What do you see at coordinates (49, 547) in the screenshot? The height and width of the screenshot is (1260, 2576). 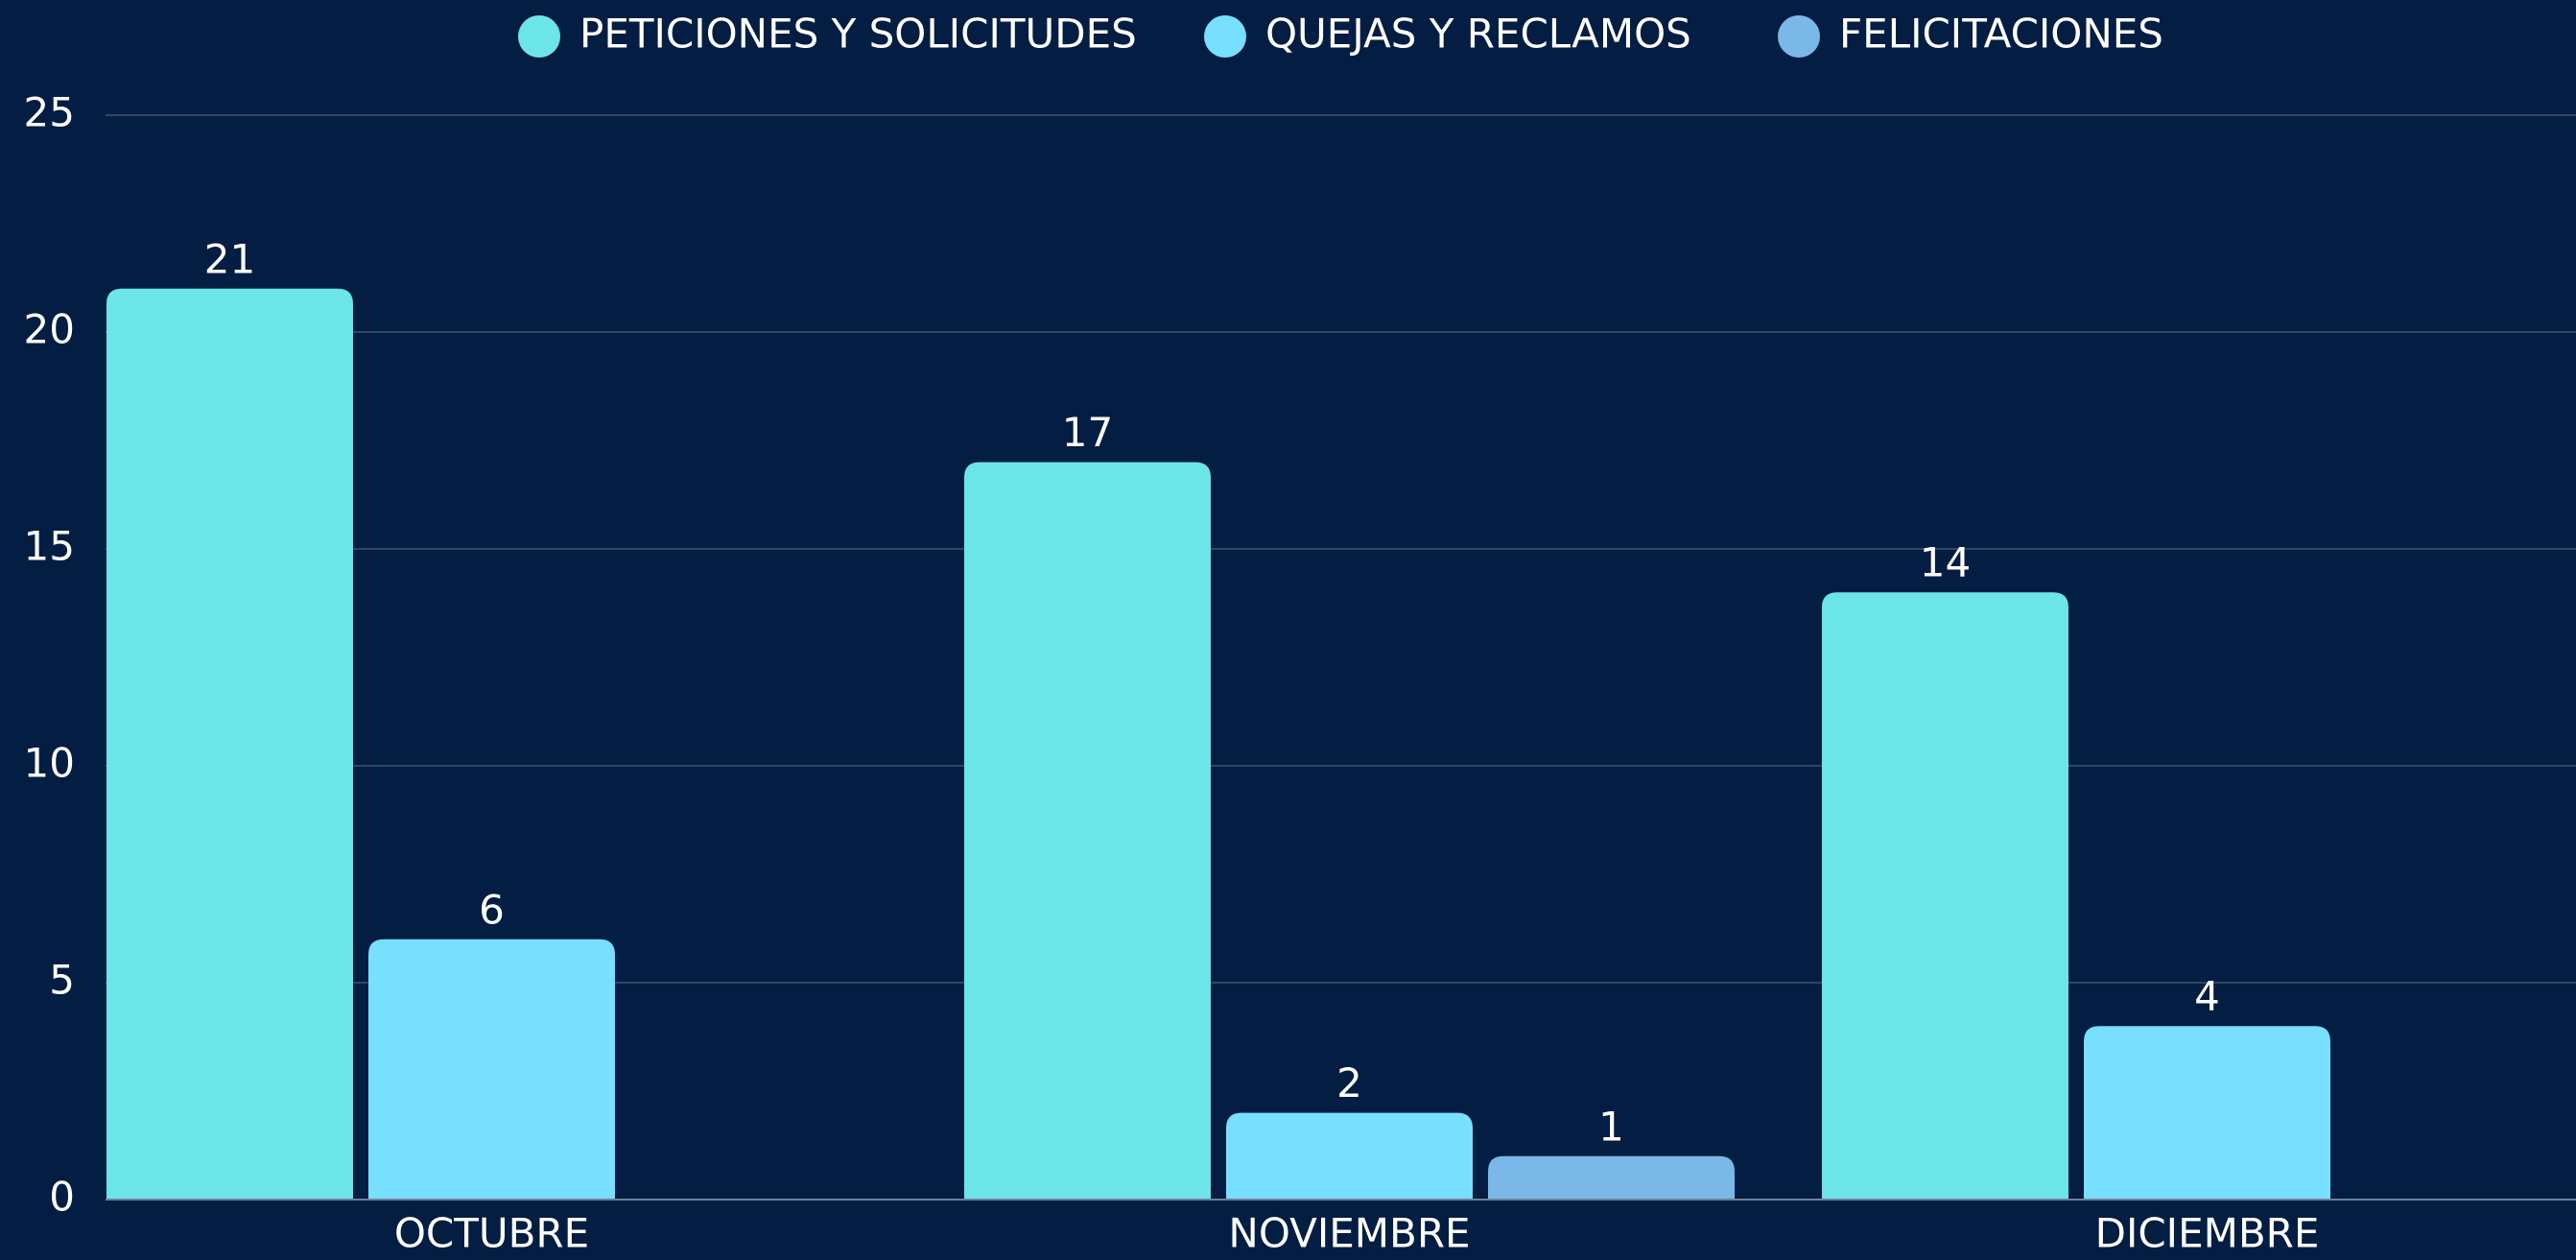 I see `y-tick-label: 15` at bounding box center [49, 547].